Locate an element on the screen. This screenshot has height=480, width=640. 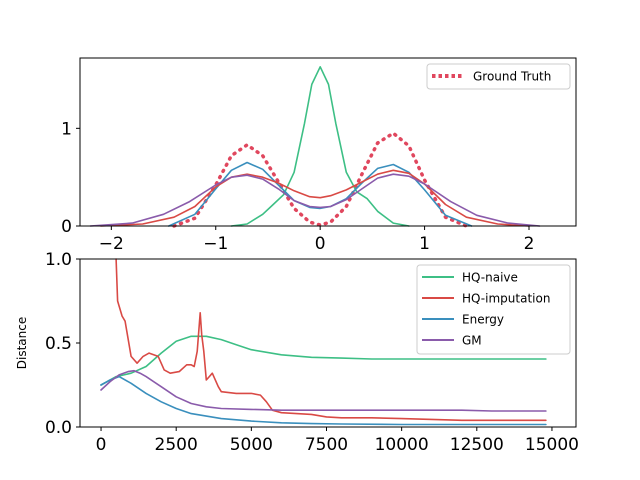
top-y-axis: 01 is located at coordinates (70, 178).